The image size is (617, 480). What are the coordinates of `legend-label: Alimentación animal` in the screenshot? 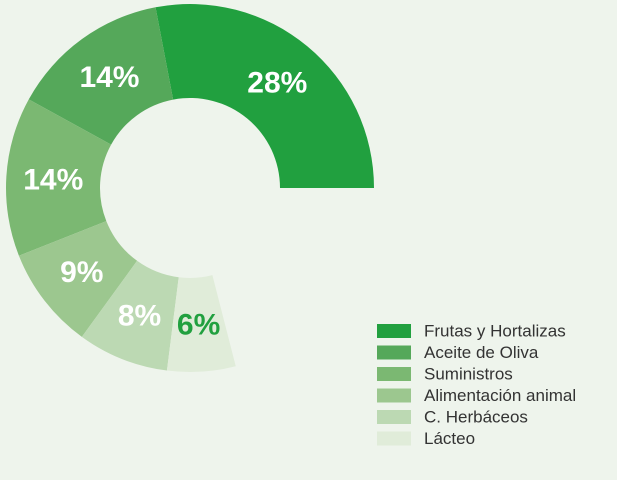 It's located at (500, 395).